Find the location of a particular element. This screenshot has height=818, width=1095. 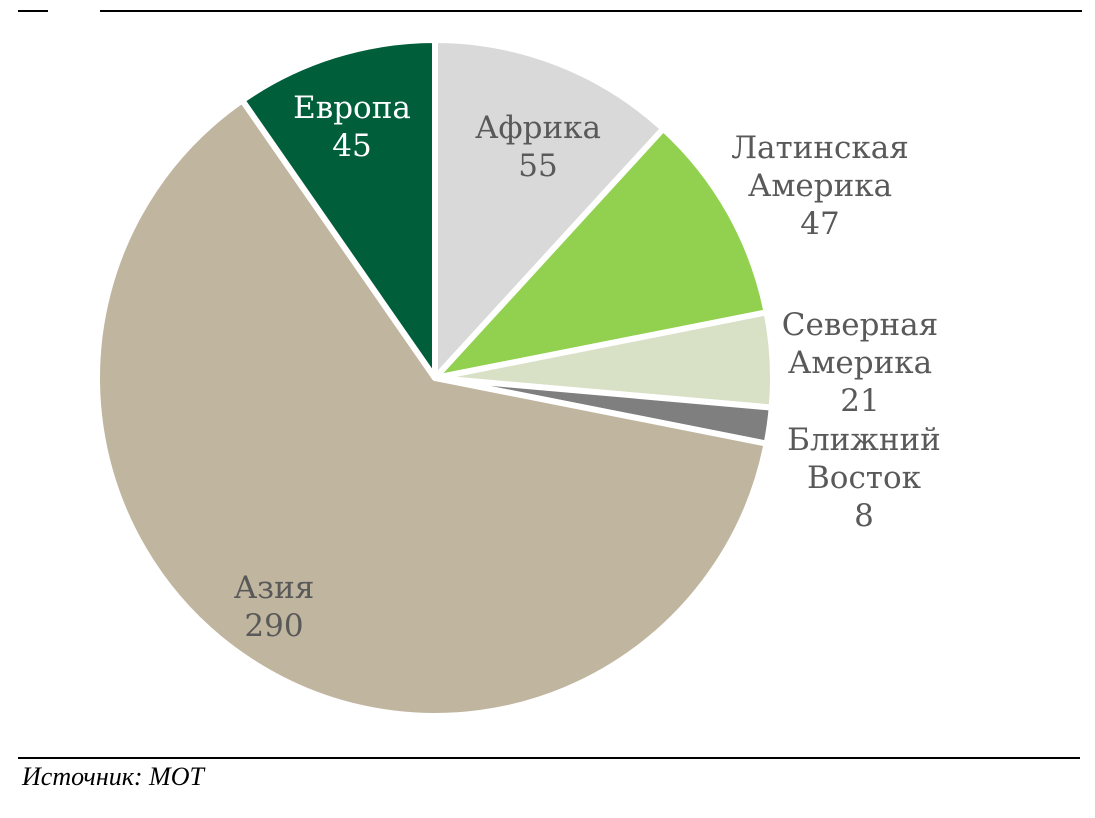

slice-value: 47 is located at coordinates (819, 224).